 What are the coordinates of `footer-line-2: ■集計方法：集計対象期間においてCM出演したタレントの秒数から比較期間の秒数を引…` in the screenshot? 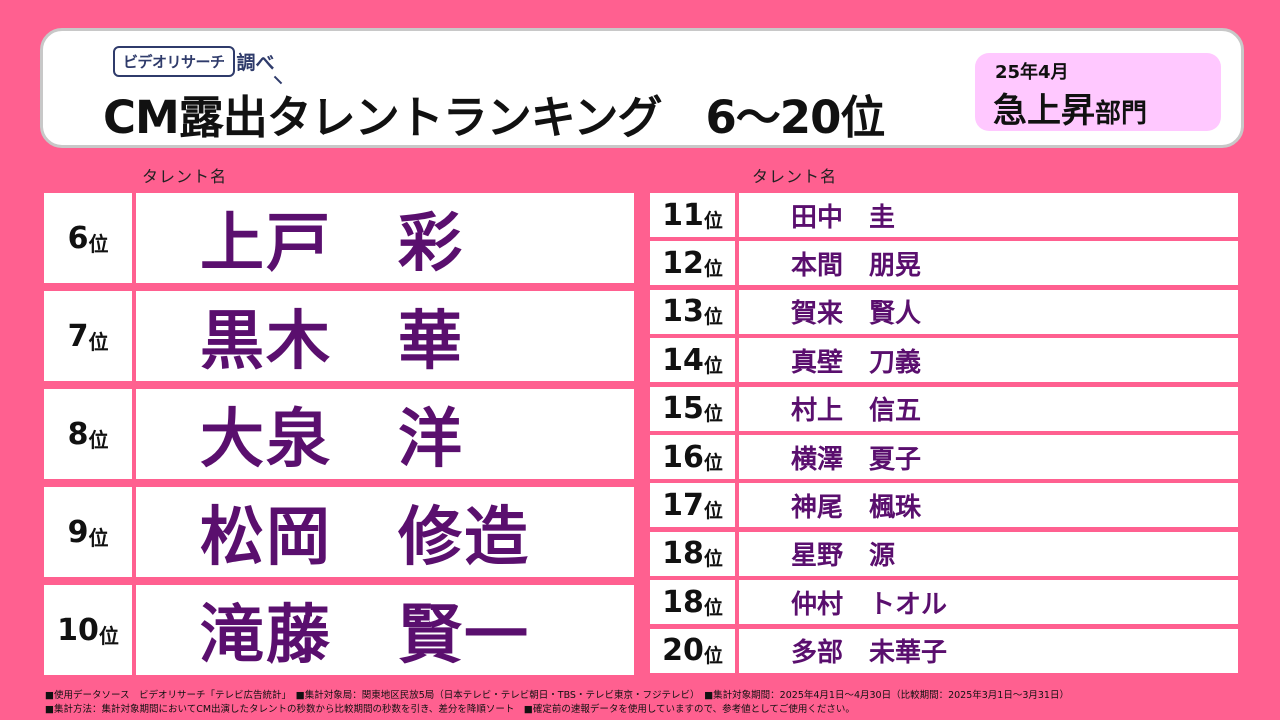 It's located at (450, 709).